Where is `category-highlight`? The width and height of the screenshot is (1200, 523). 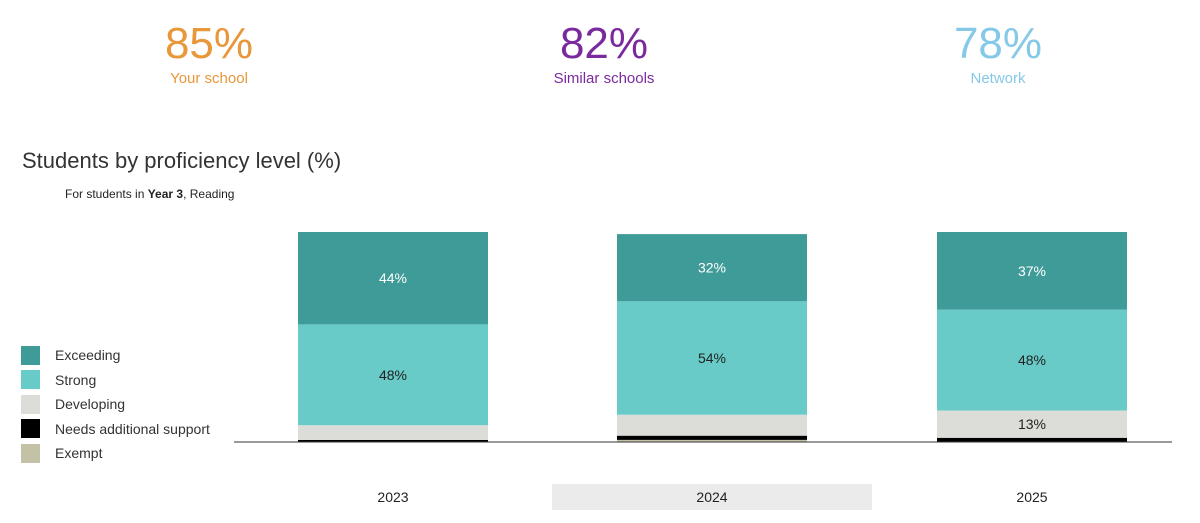 category-highlight is located at coordinates (712, 497).